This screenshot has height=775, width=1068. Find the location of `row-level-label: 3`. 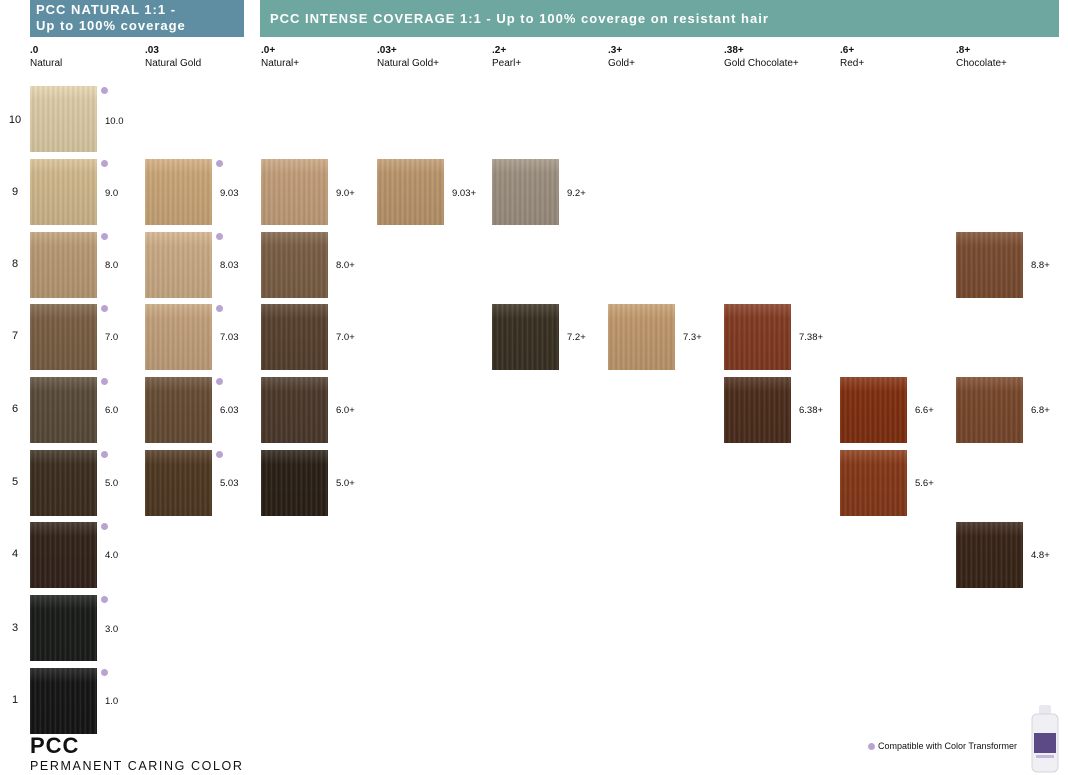

row-level-label: 3 is located at coordinates (15, 628).